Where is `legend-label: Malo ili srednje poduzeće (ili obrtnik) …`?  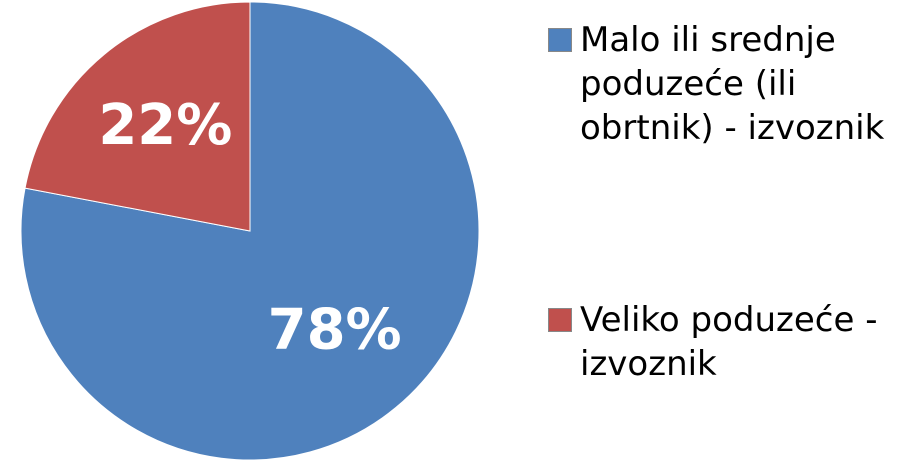
legend-label: Malo ili srednje poduzeće (ili obrtnik) … is located at coordinates (732, 84).